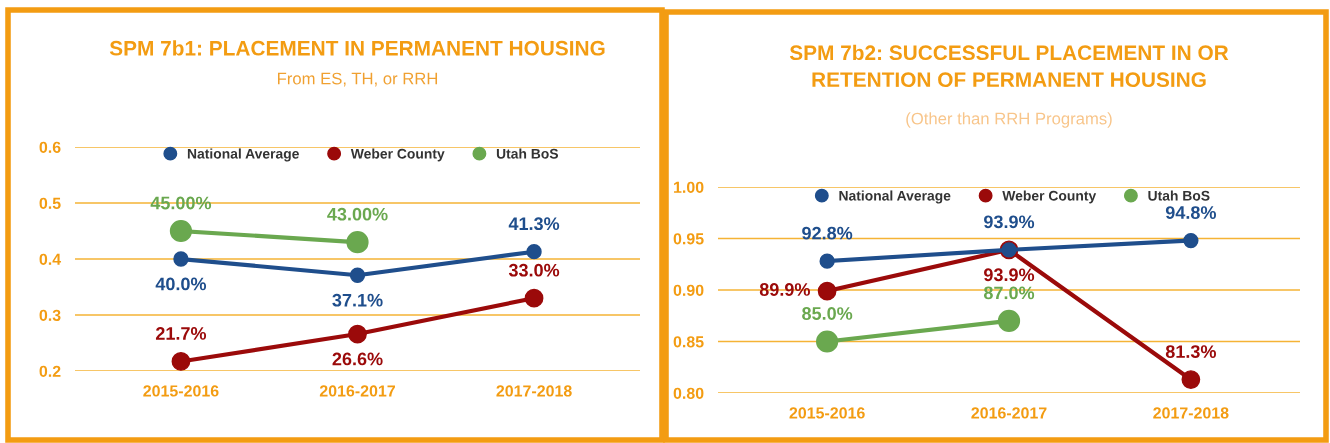 This screenshot has width=1330, height=443. I want to click on y-tick-label: 1.00, so click(689, 187).